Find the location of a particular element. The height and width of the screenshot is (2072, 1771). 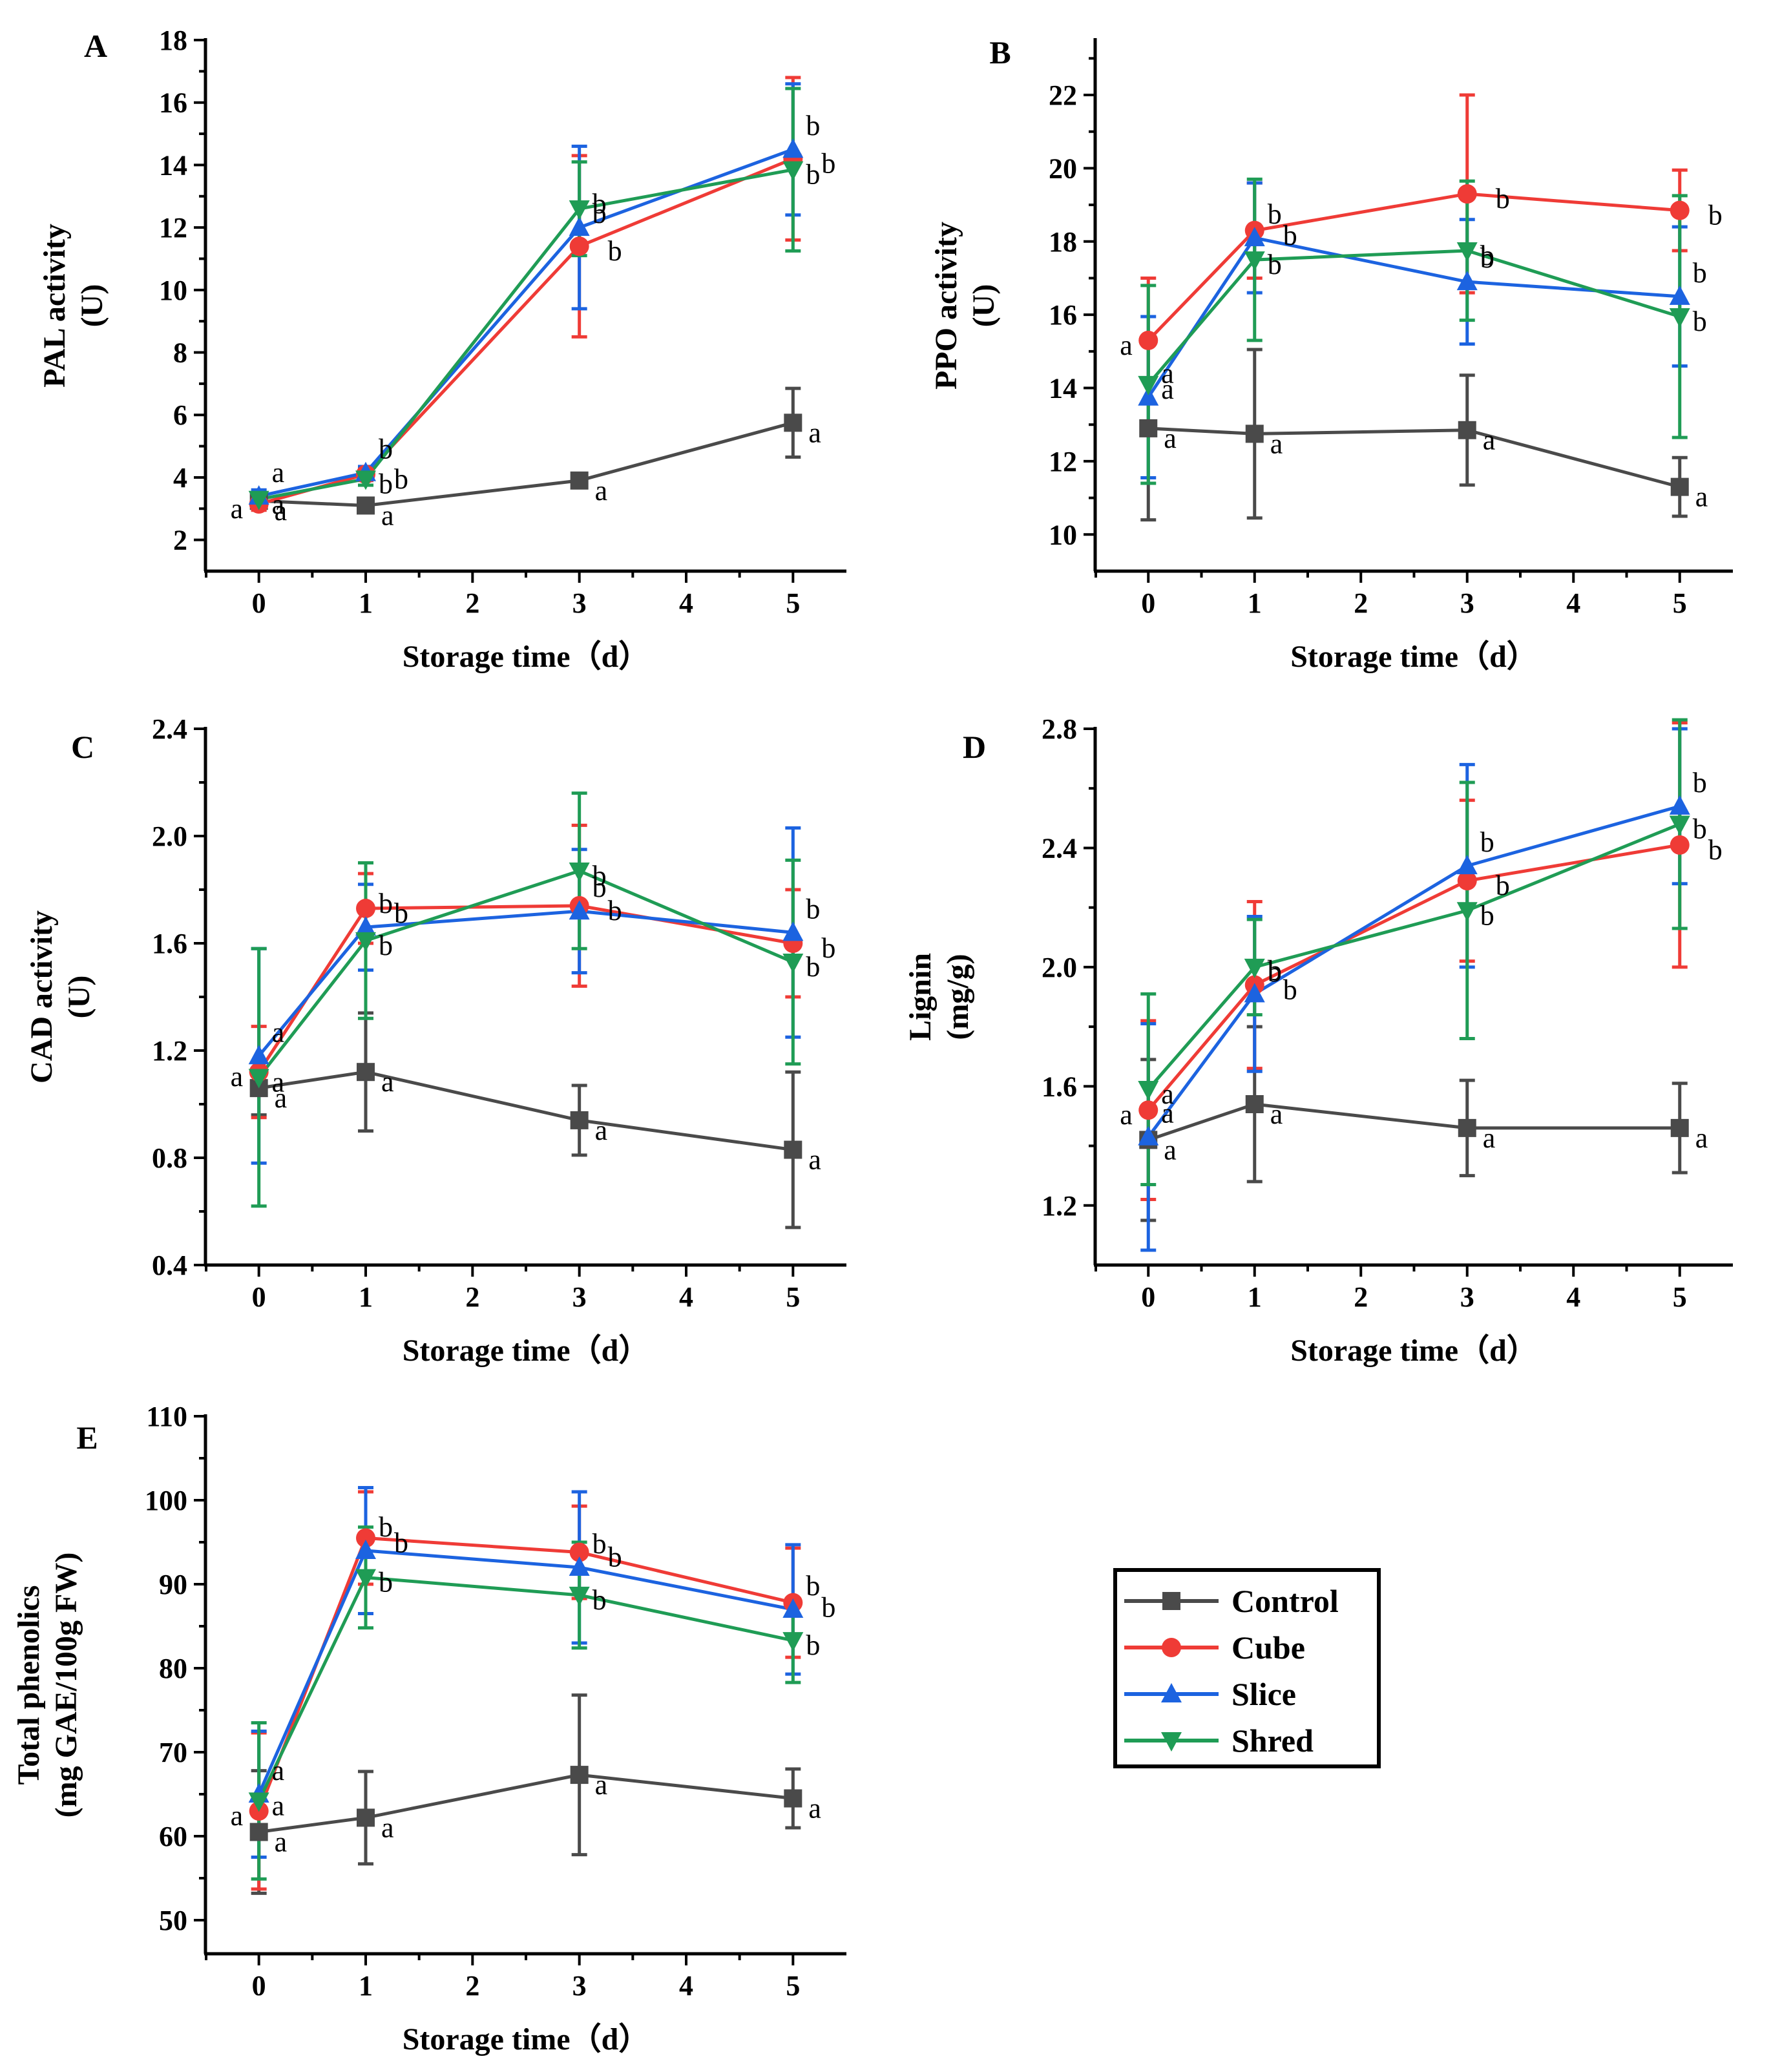

y-tick-label: 20 is located at coordinates (1063, 168).